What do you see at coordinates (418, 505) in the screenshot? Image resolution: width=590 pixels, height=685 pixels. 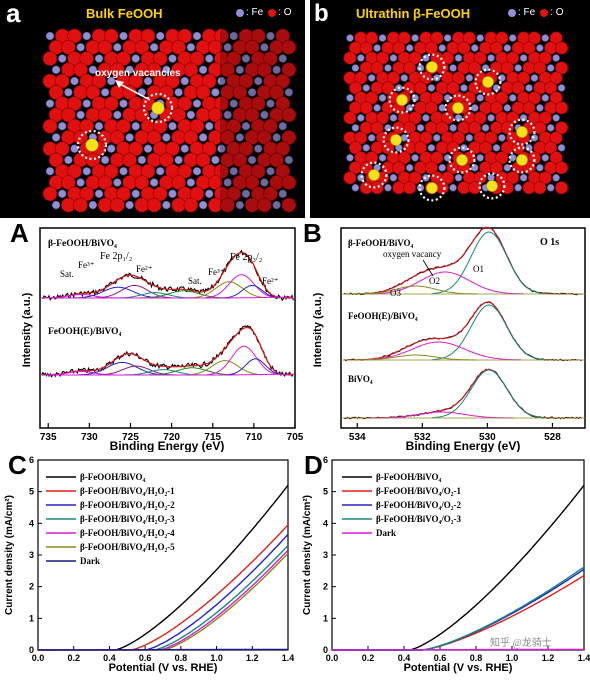 I see `legend-label: β-FeOOH/BiVO₄/O₂-2` at bounding box center [418, 505].